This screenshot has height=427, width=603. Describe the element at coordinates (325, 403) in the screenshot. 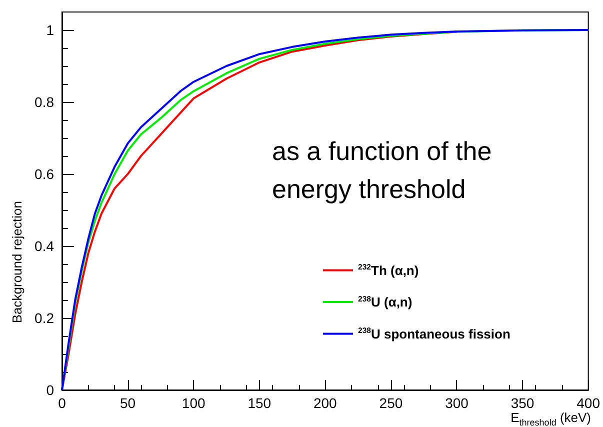

I see `x-tick-label: 200` at that location.